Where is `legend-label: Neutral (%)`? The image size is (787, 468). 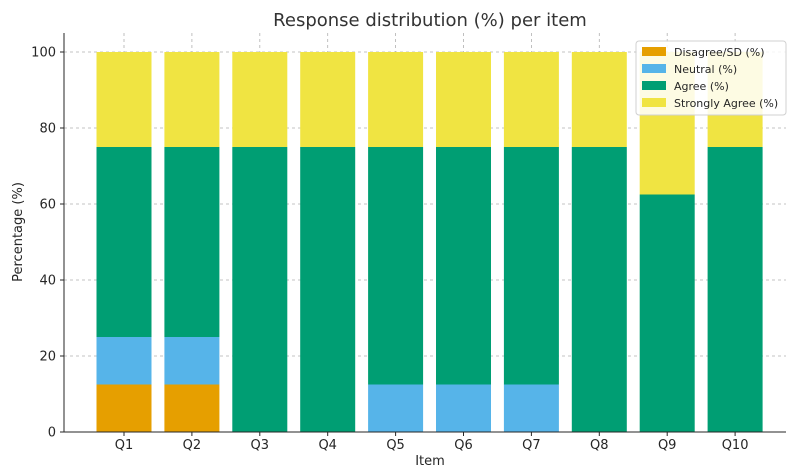 legend-label: Neutral (%) is located at coordinates (705, 69).